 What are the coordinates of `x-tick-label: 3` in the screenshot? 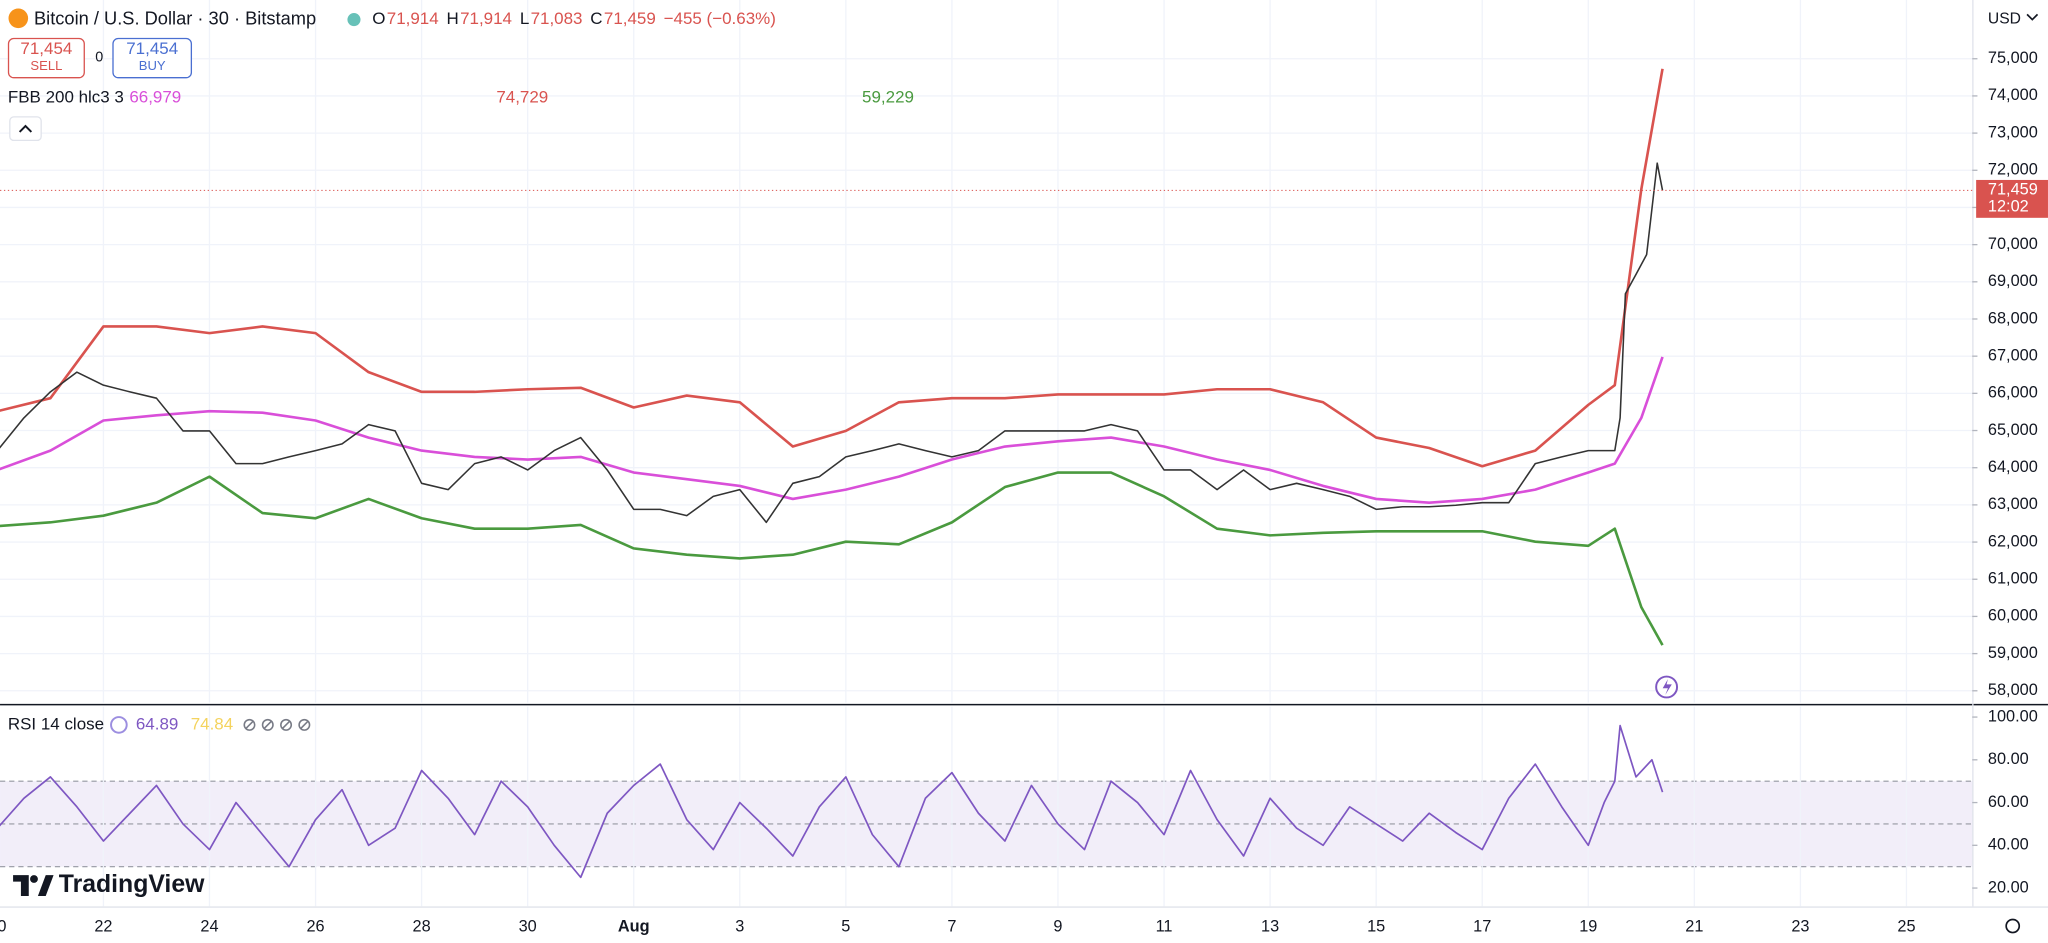 It's located at (739, 927).